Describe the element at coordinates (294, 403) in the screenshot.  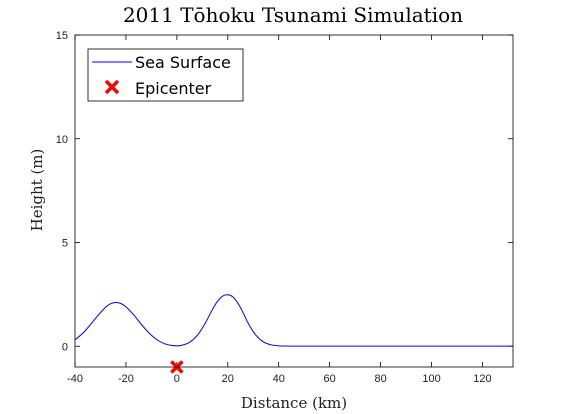
I see `x-axis-label: Distance (km)` at that location.